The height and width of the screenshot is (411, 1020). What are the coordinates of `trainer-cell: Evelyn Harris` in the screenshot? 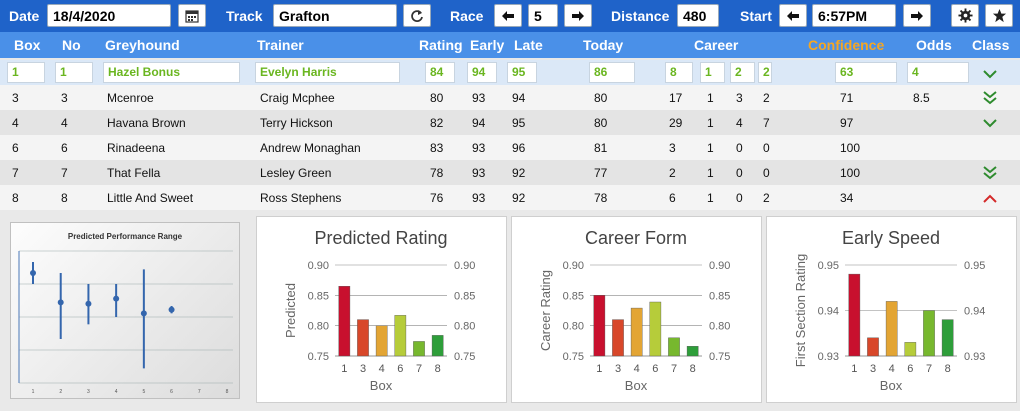 It's located at (327, 72).